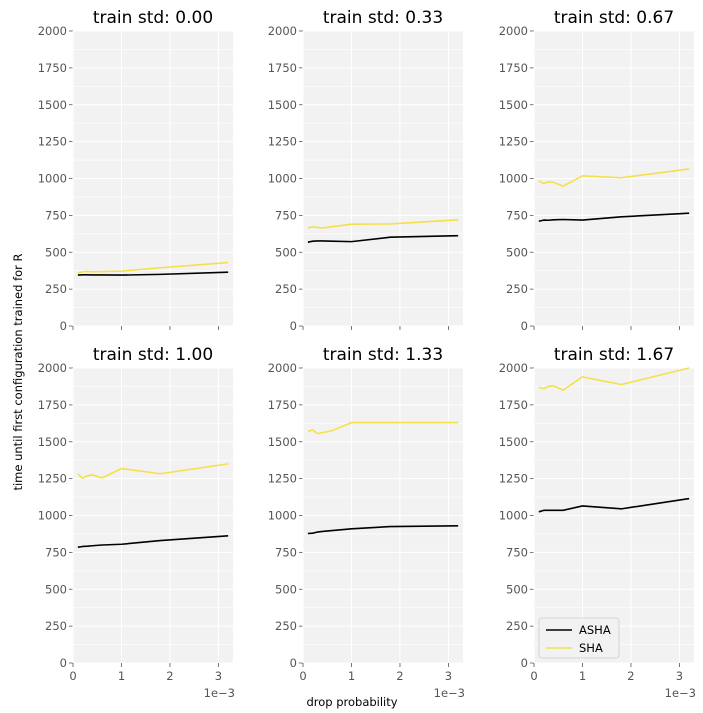 The image size is (703, 713). I want to click on panel-title: train std: 1.67, so click(614, 355).